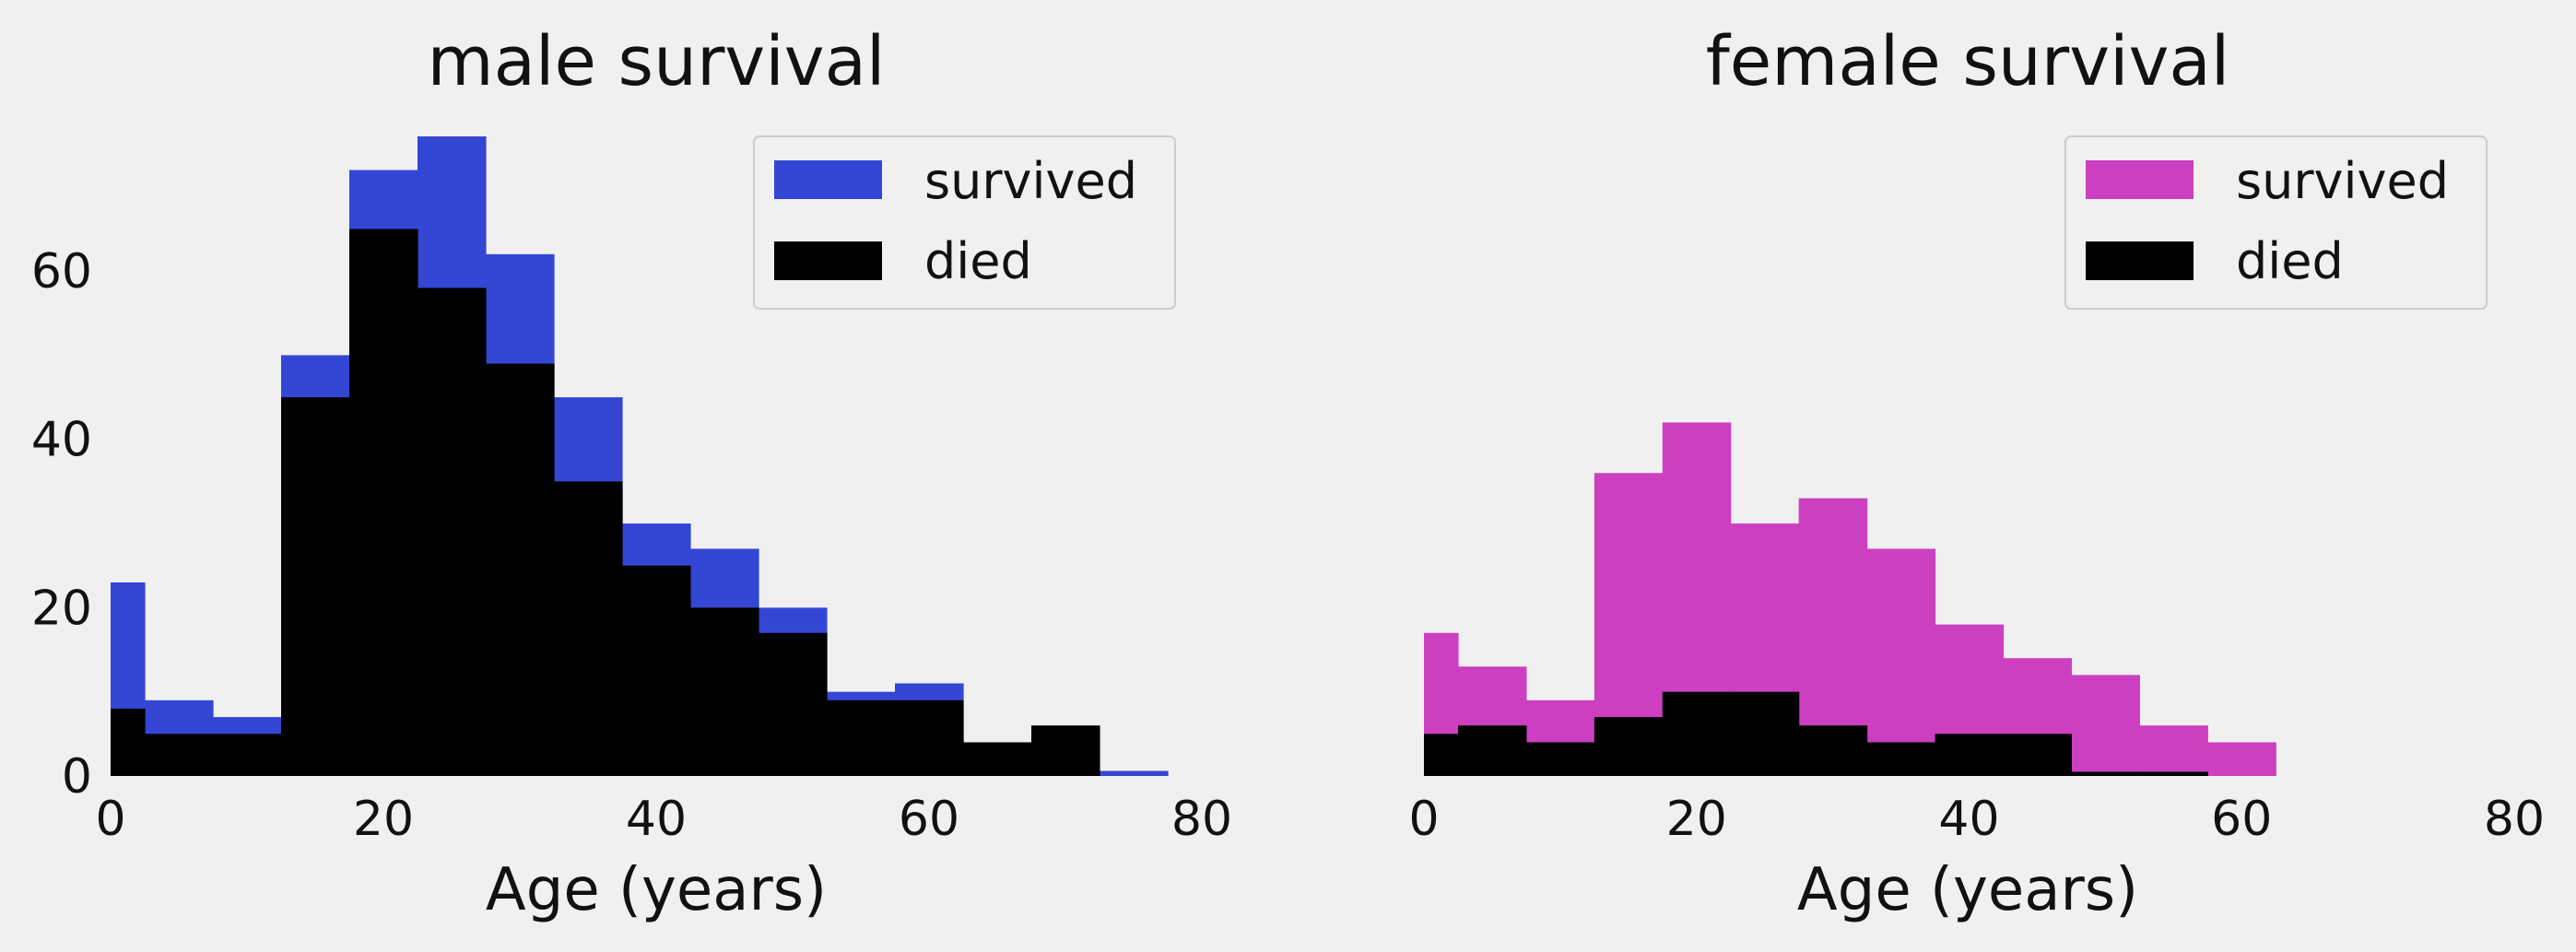 This screenshot has width=2576, height=952. I want to click on y-tick-label: 20, so click(61, 608).